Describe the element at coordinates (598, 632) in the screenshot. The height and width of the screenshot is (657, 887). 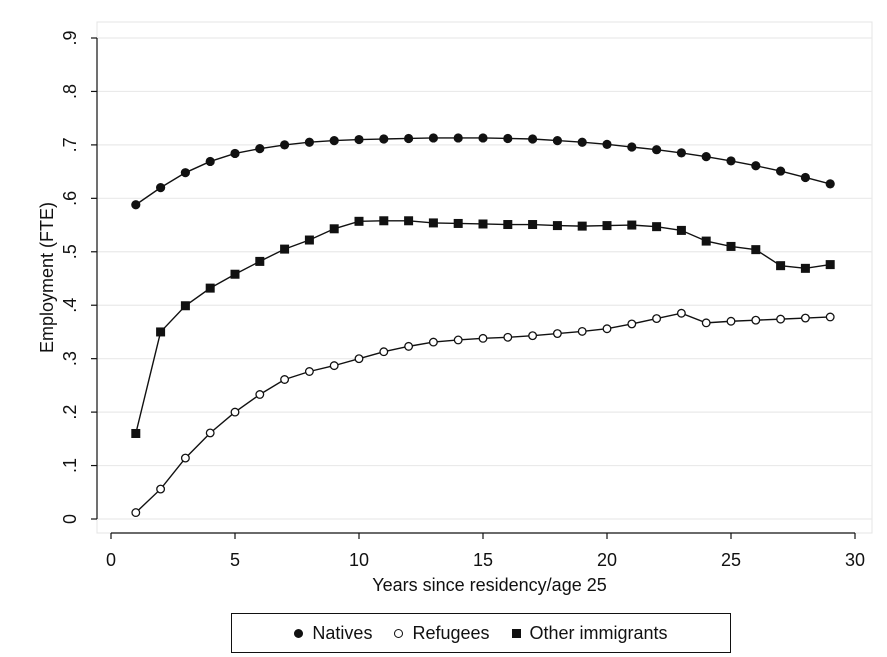
I see `legend-label-other-immigrants: Other immigrants` at that location.